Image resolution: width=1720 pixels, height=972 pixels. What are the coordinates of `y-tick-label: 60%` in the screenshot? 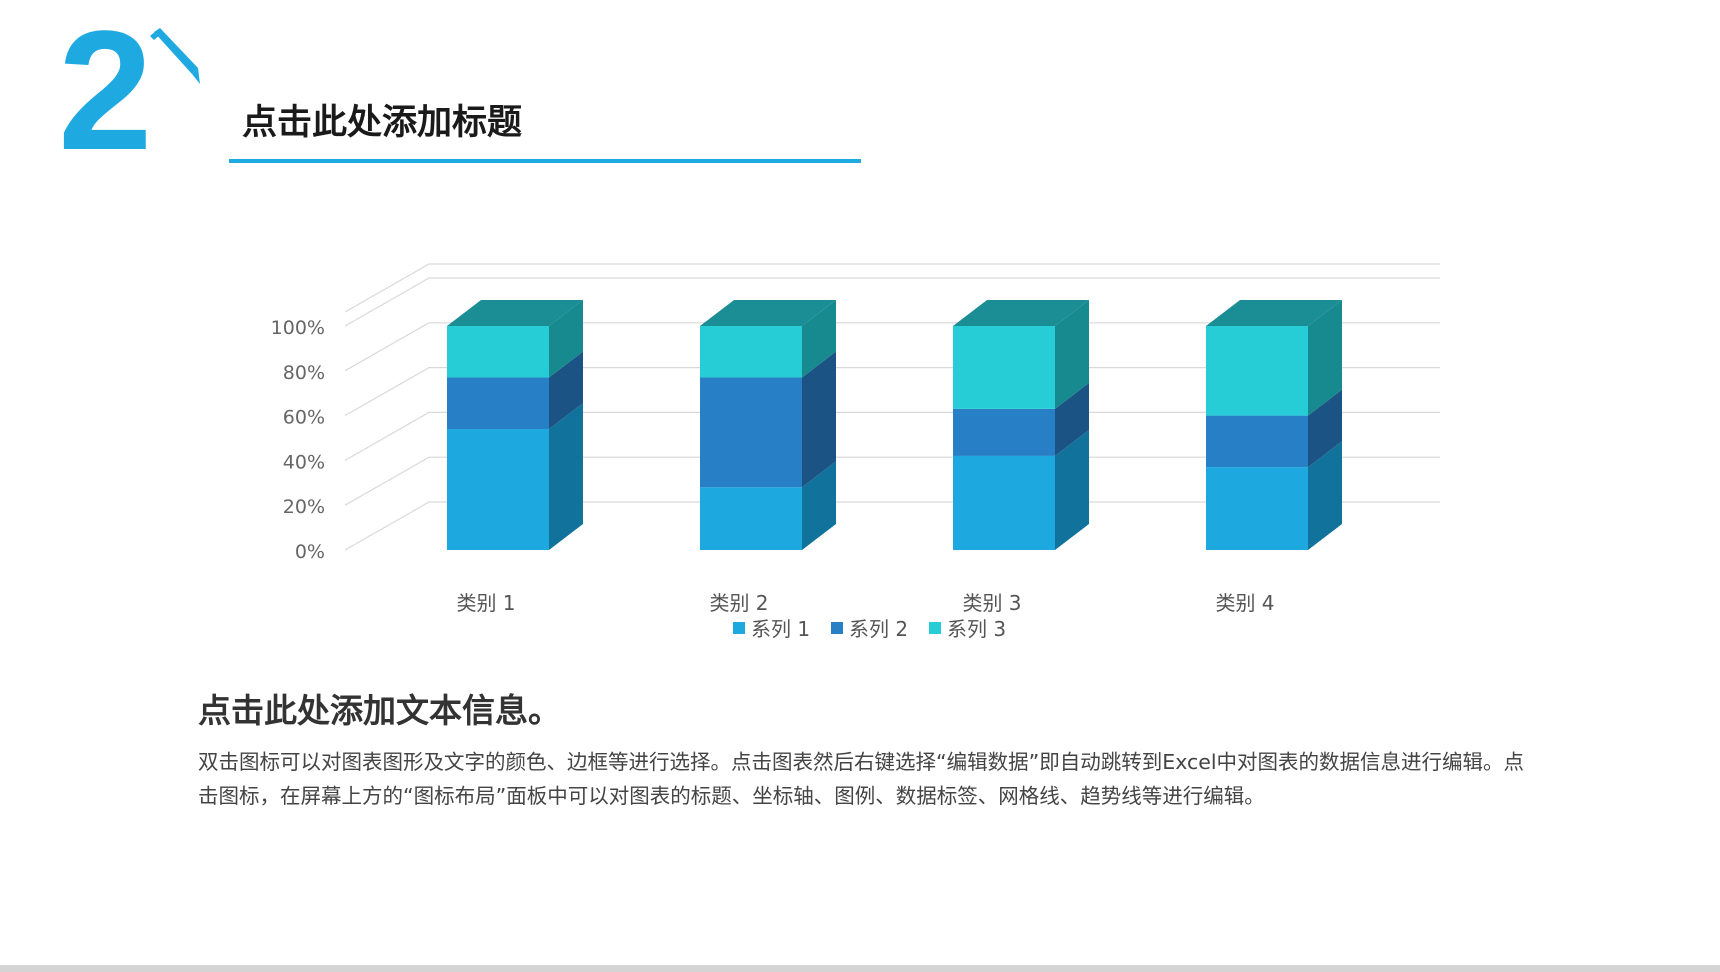 It's located at (304, 418).